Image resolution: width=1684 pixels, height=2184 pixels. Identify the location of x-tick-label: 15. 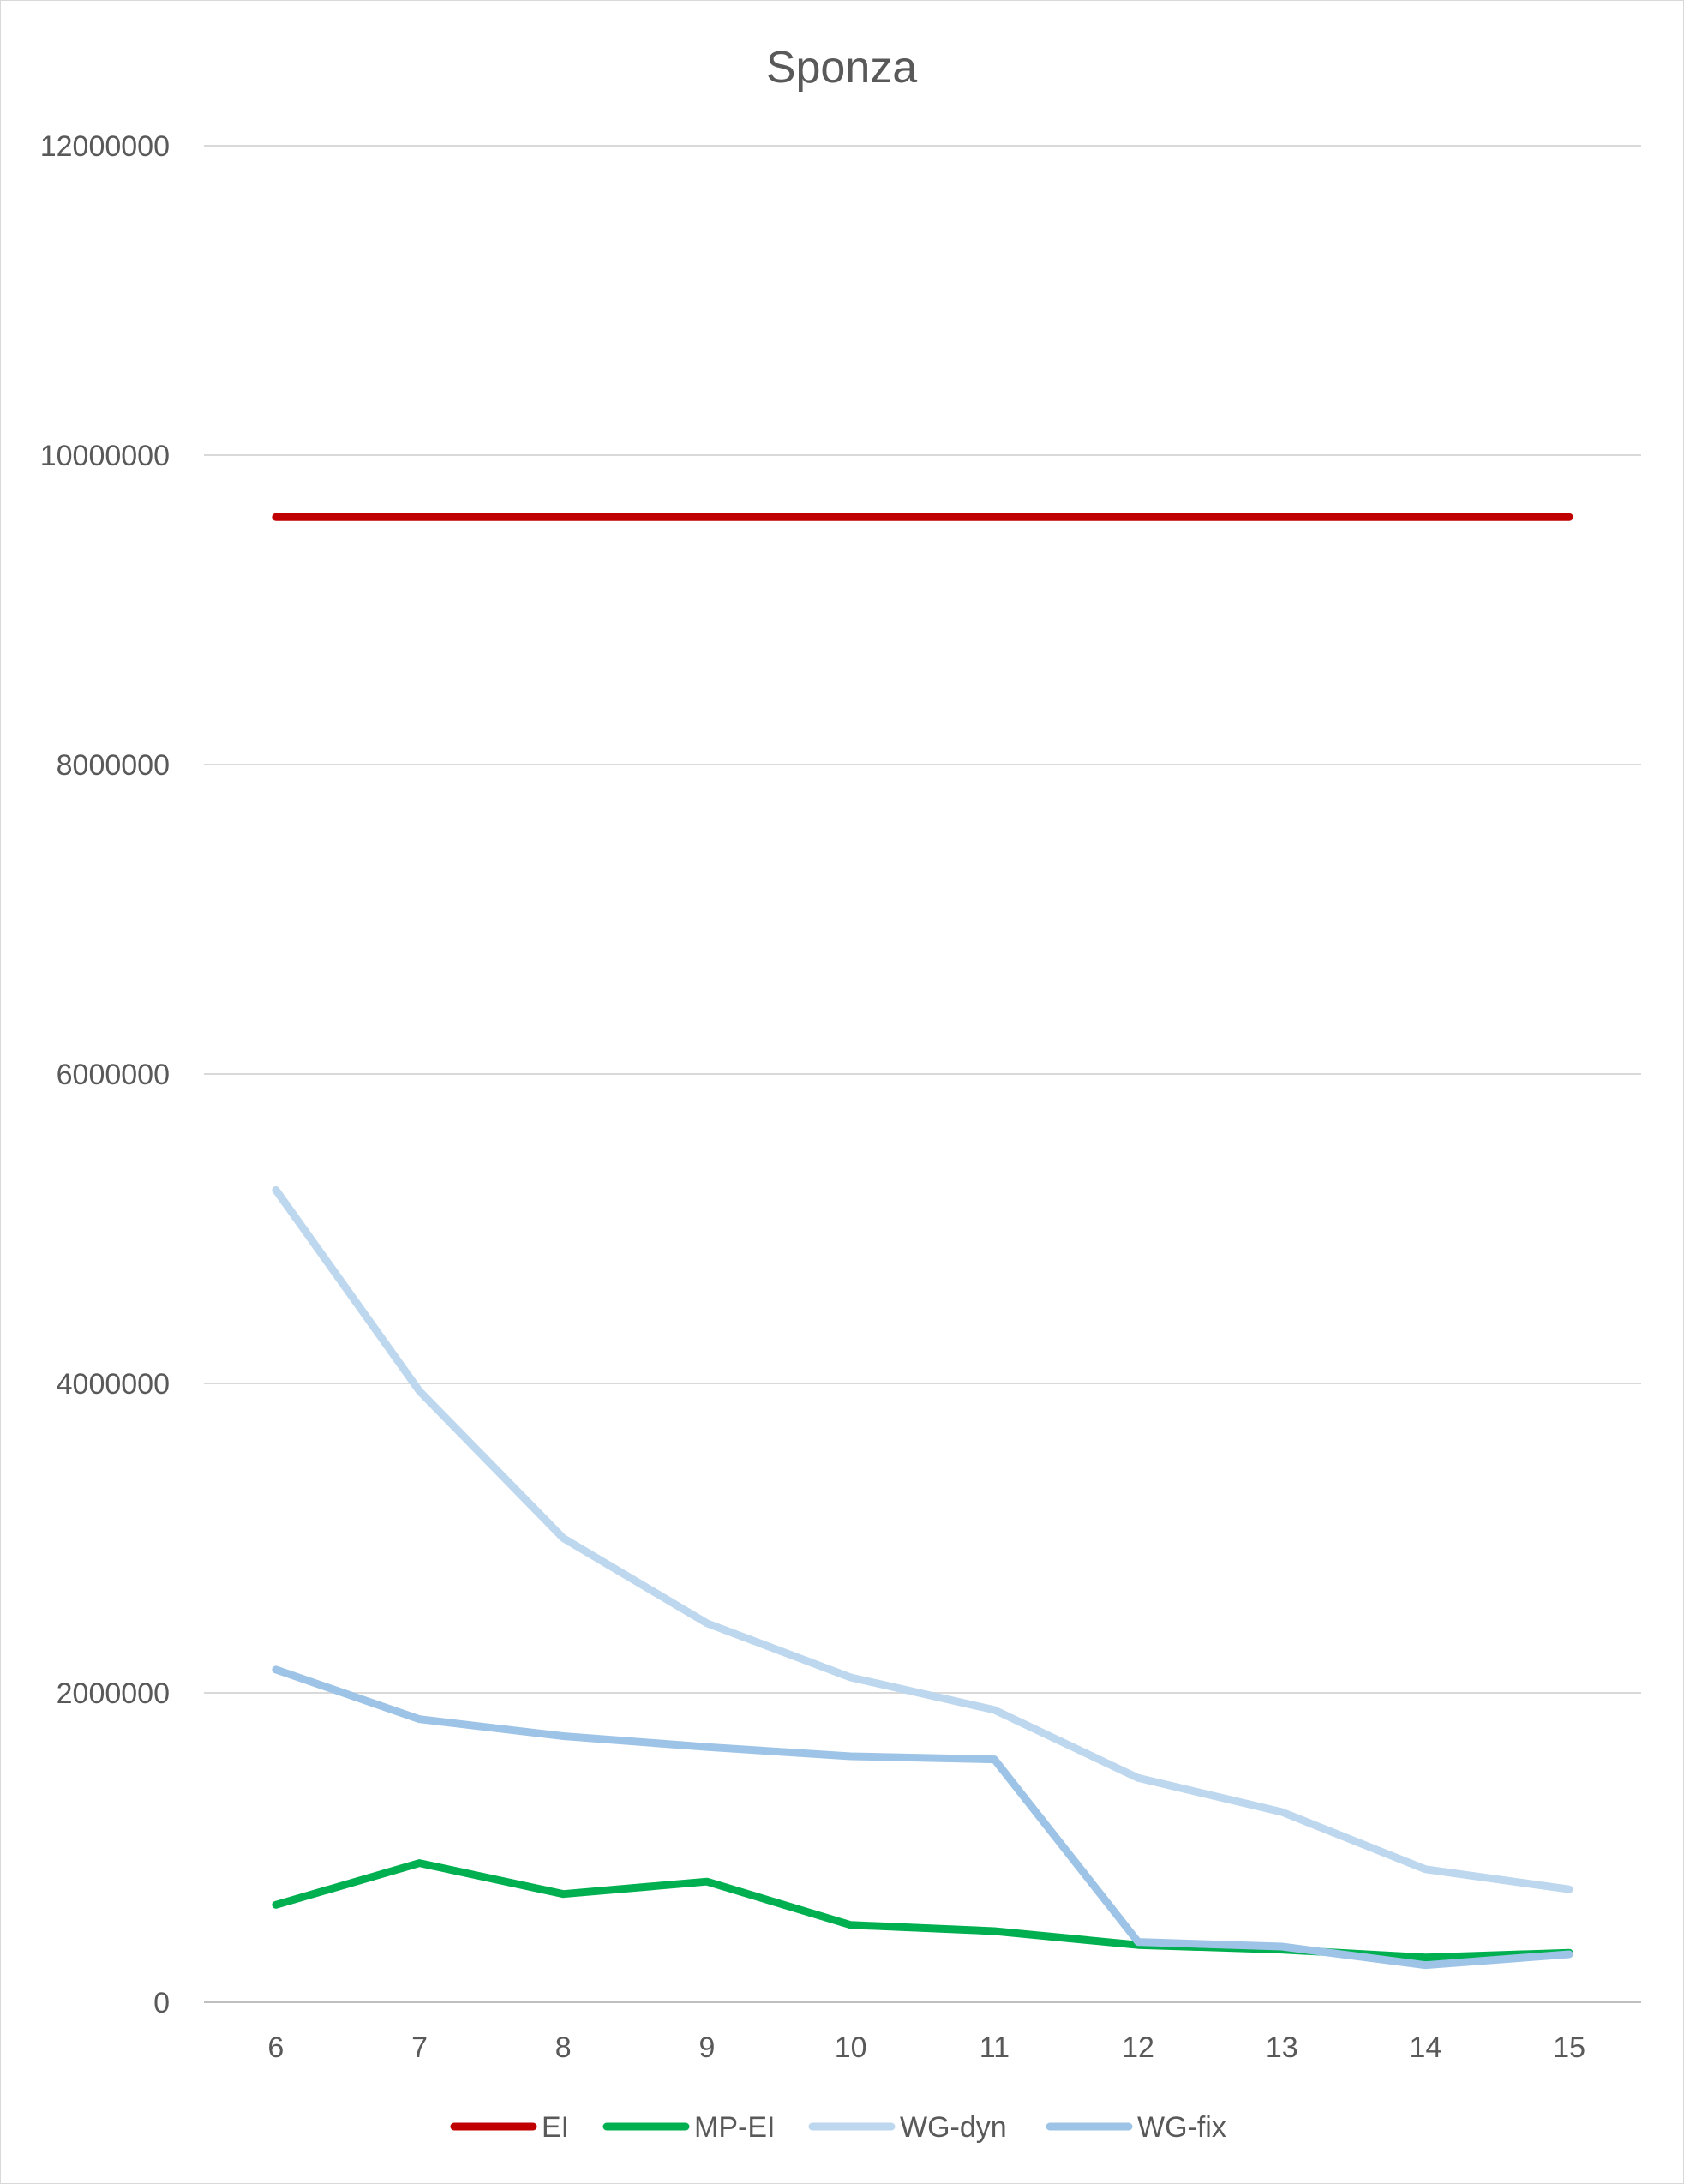
(1569, 2047).